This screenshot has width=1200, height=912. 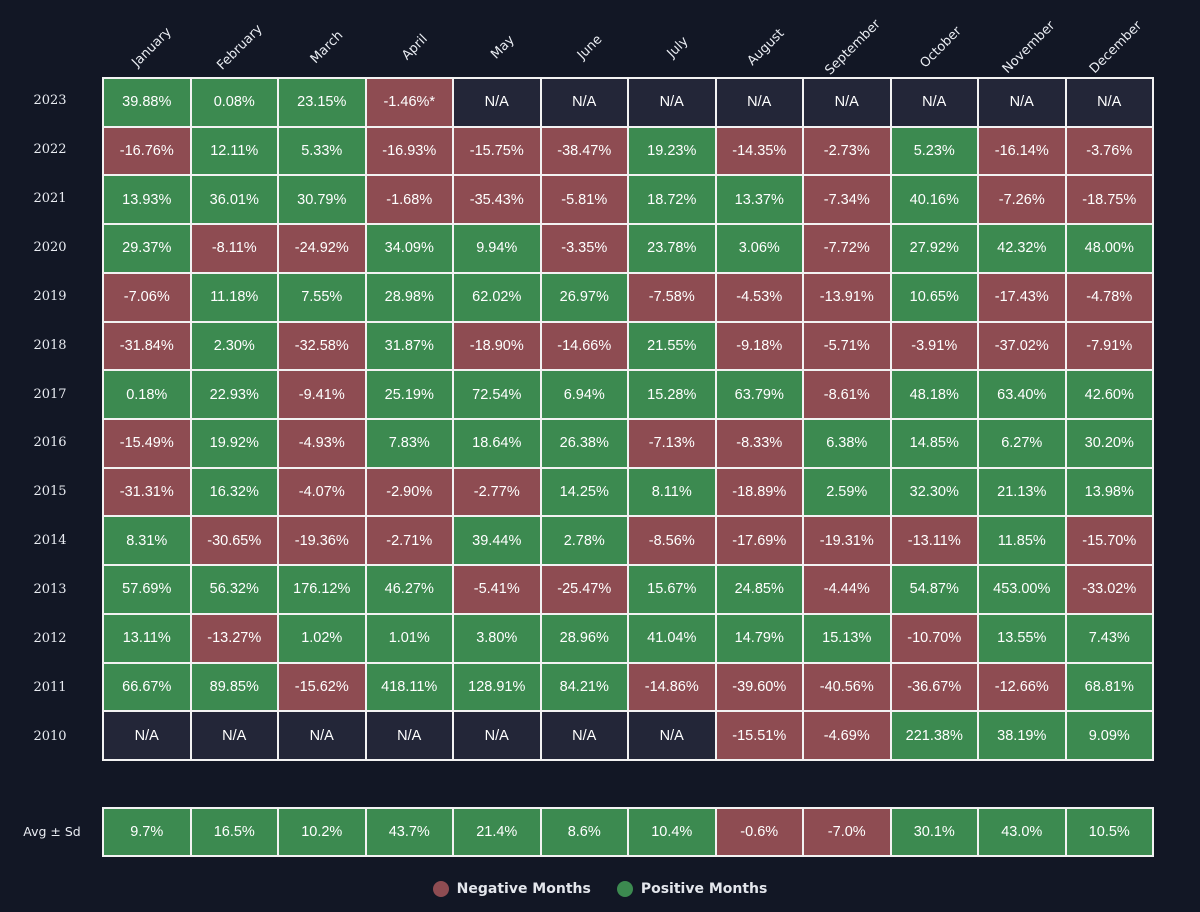 I want to click on cell-2018-may: -18.90%, so click(x=497, y=346).